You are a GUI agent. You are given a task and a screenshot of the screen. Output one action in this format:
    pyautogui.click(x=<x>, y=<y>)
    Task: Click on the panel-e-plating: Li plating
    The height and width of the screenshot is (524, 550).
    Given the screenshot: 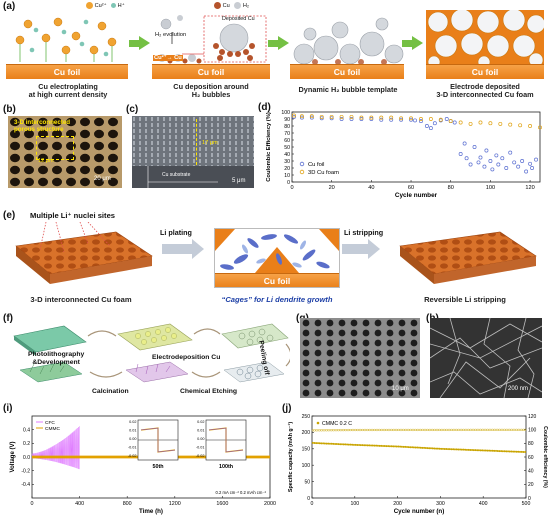 What is the action you would take?
    pyautogui.click(x=176, y=232)
    